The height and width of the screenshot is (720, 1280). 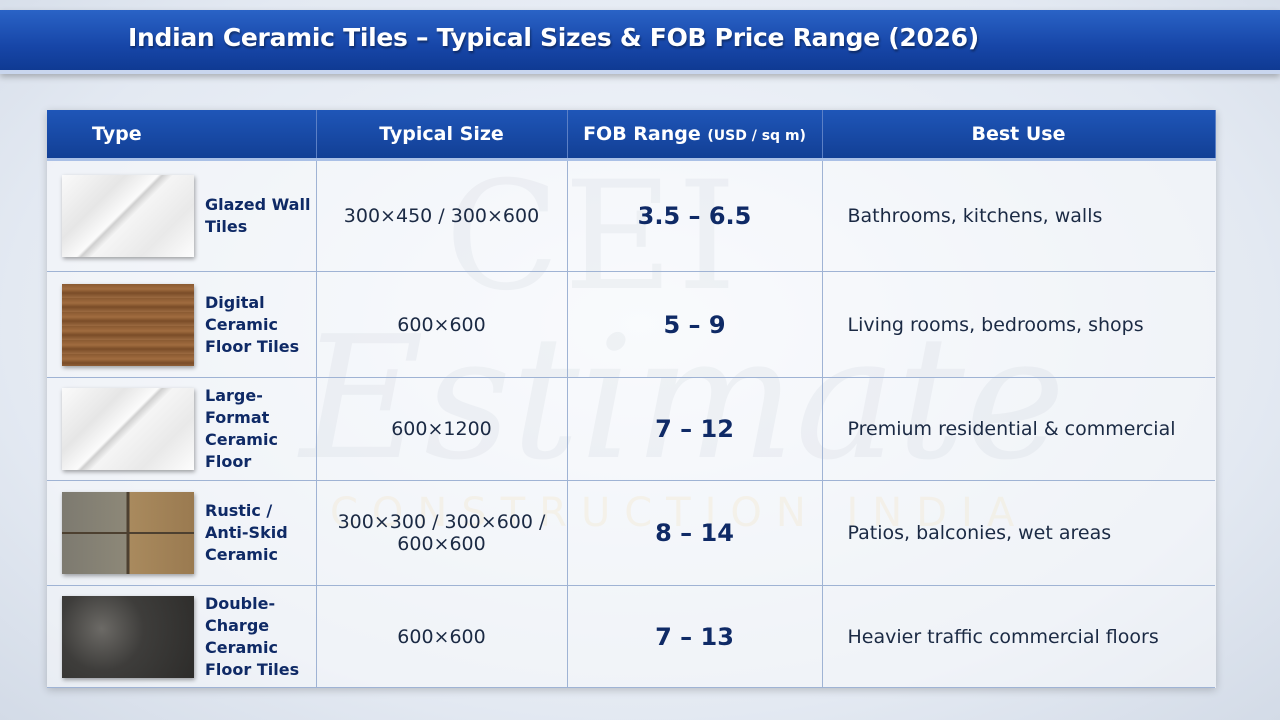 I want to click on typical-size: 600×1200, so click(x=441, y=429).